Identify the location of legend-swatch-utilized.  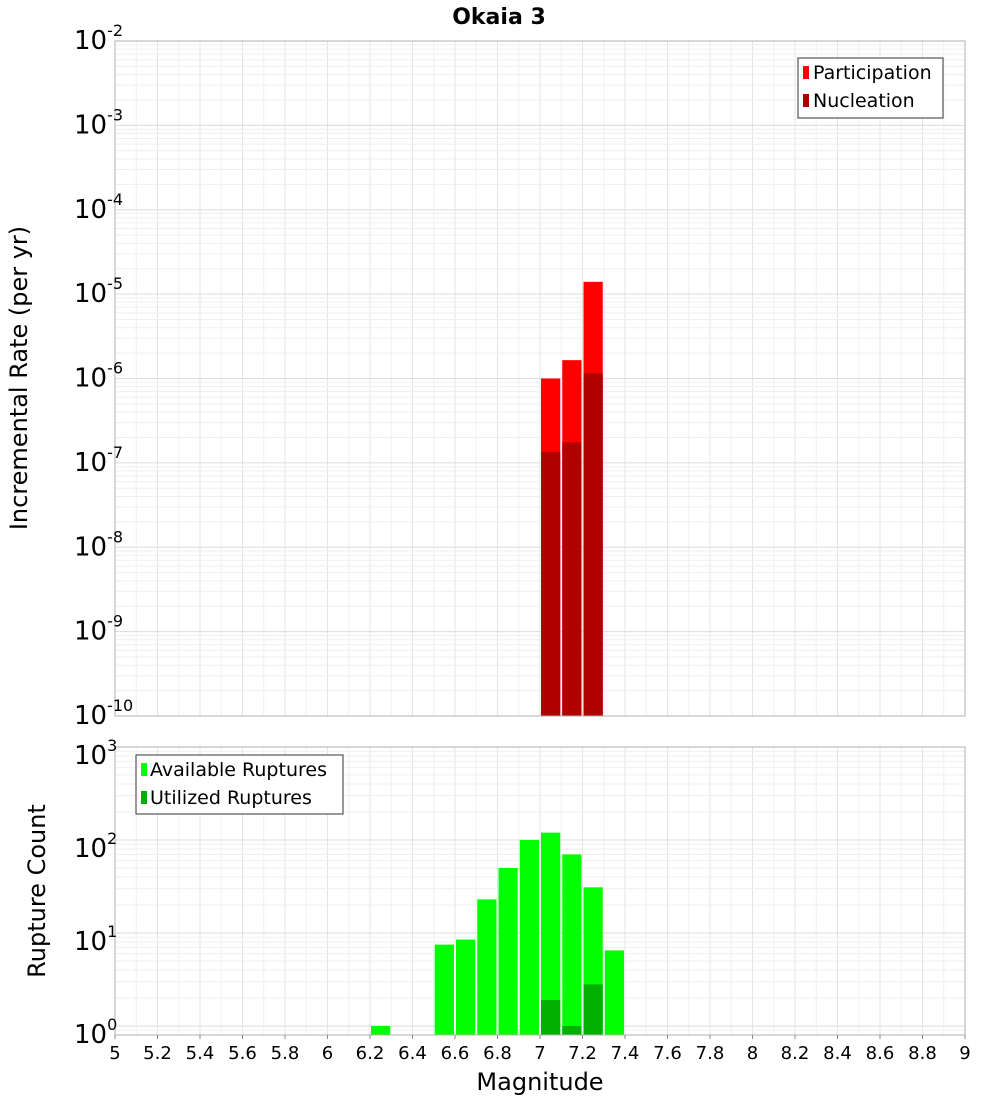
(144, 797).